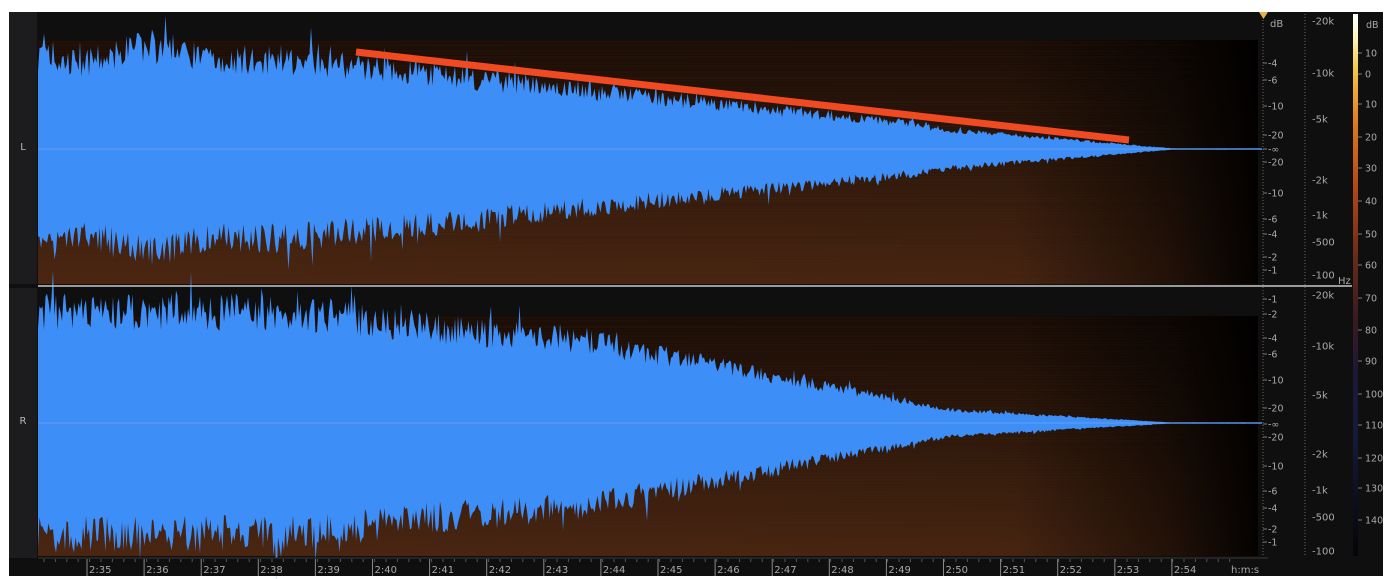 This screenshot has height=579, width=1389. I want to click on color-scale-tick: 40, so click(1371, 202).